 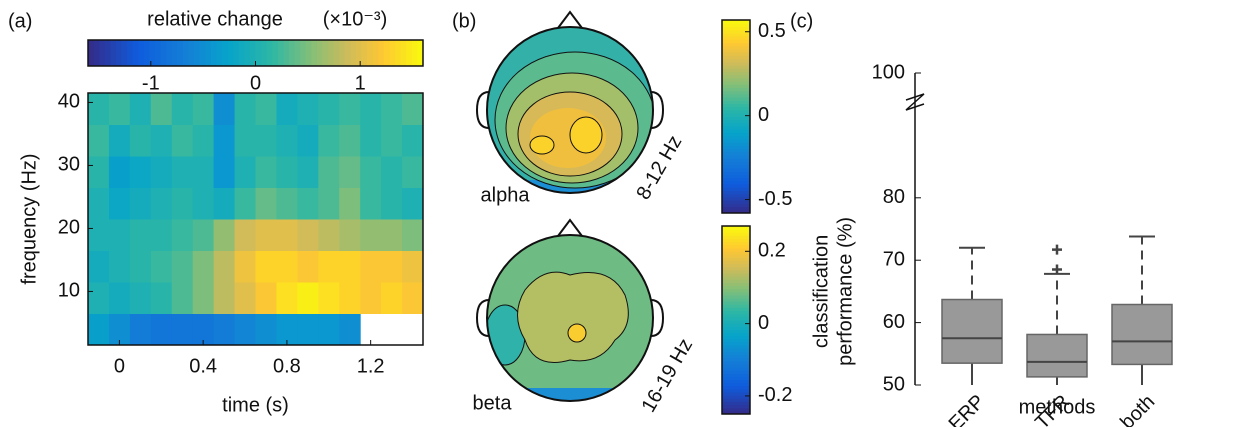 I want to click on y-axis-label: performance (%), so click(x=845, y=291).